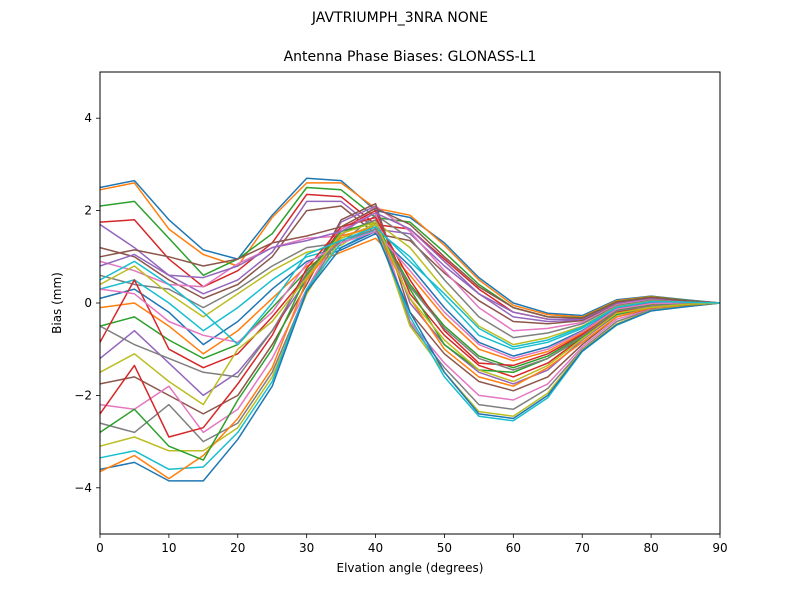 Image resolution: width=800 pixels, height=600 pixels. Describe the element at coordinates (306, 548) in the screenshot. I see `x-tick-label: 30` at that location.